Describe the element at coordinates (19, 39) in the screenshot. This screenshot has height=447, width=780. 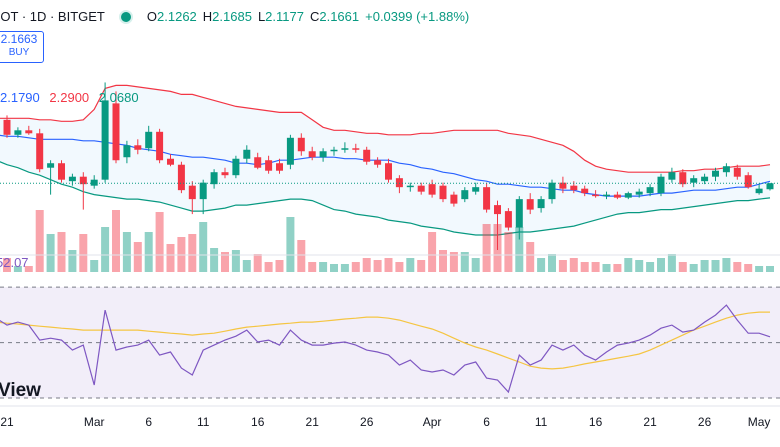
I see `order-price: 2.1663` at that location.